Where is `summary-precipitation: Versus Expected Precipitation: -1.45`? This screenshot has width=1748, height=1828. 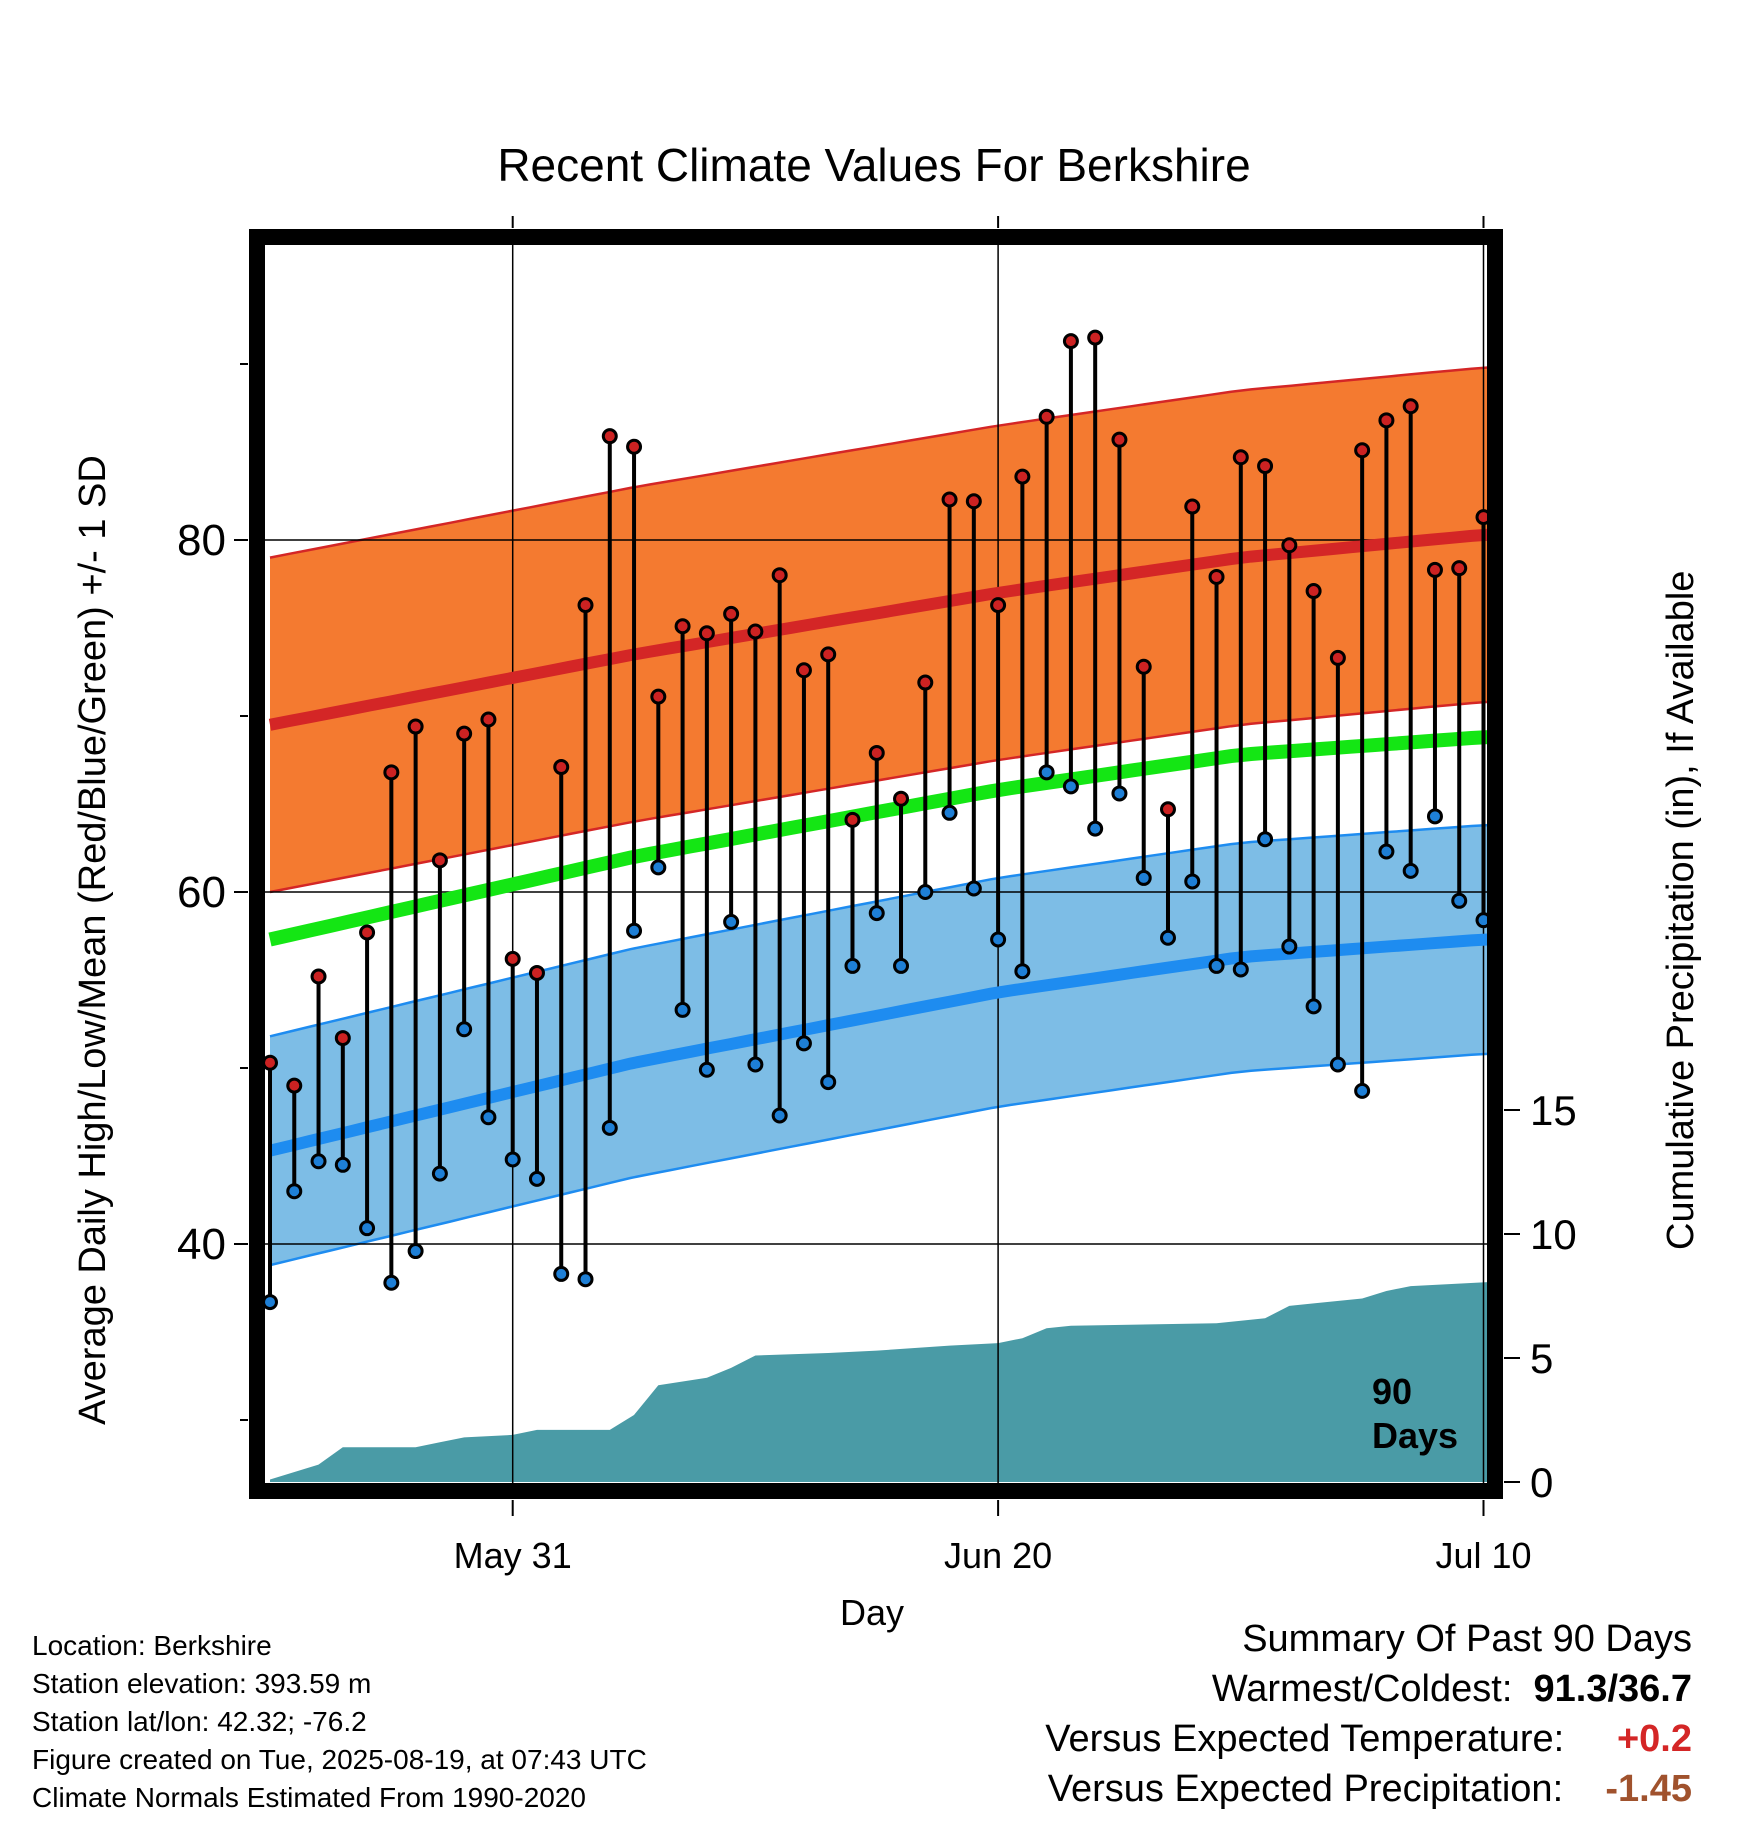 summary-precipitation: Versus Expected Precipitation: -1.45 is located at coordinates (1370, 1789).